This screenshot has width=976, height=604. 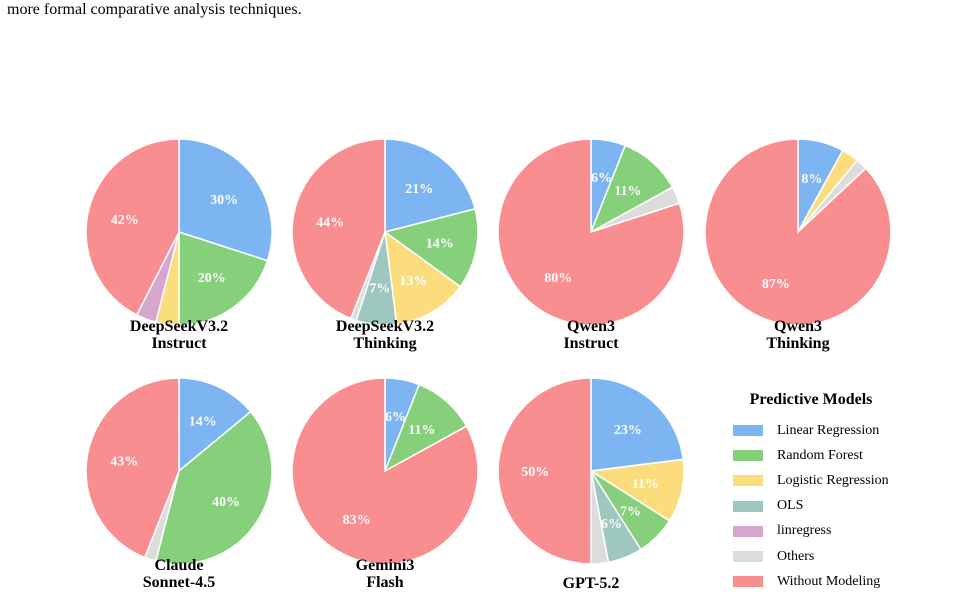 What do you see at coordinates (124, 462) in the screenshot?
I see `pie-slice-label: 43%` at bounding box center [124, 462].